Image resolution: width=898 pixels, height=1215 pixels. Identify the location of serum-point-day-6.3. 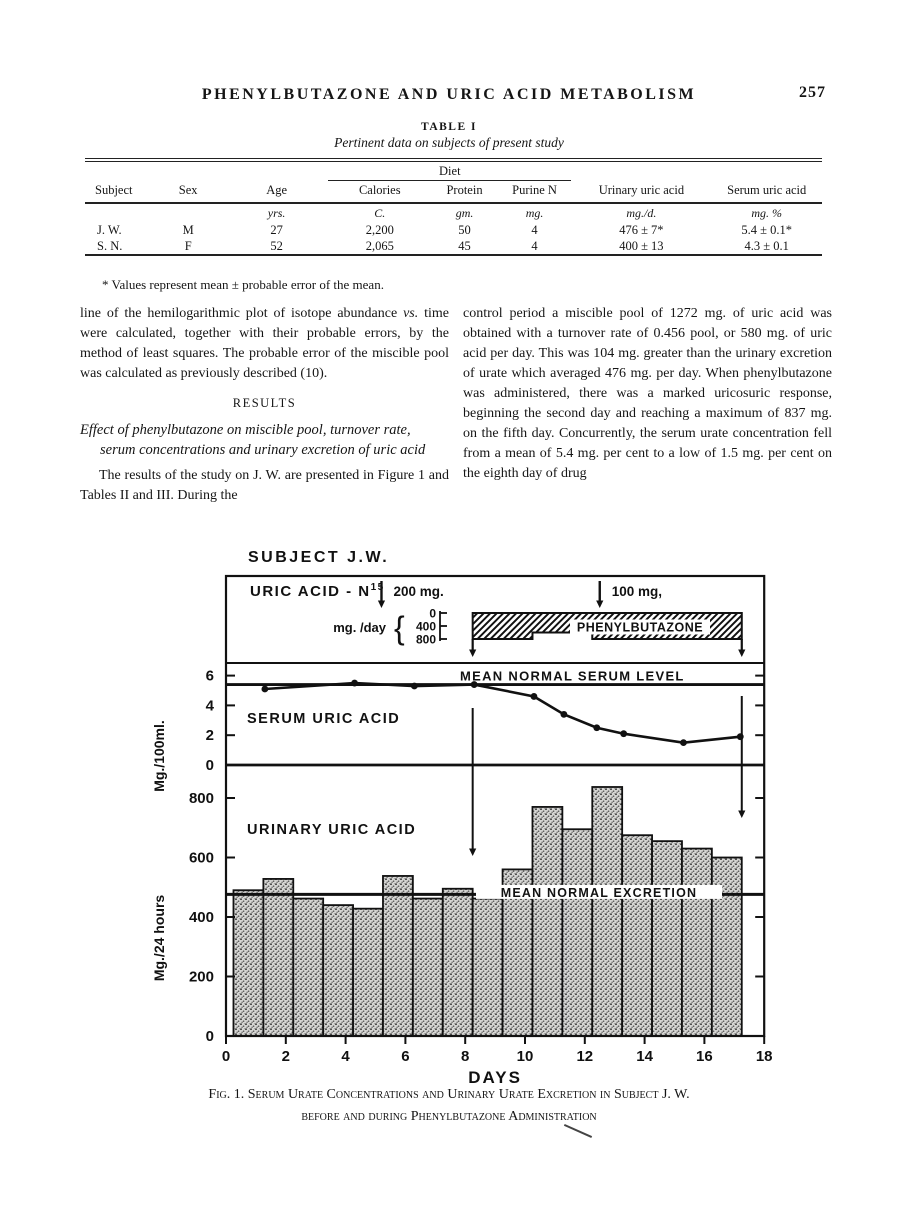
(414, 686).